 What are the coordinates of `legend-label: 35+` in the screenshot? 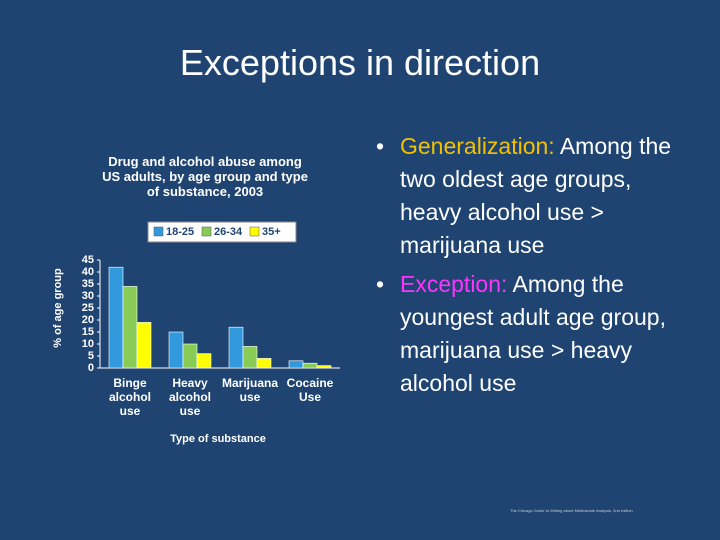 It's located at (271, 232).